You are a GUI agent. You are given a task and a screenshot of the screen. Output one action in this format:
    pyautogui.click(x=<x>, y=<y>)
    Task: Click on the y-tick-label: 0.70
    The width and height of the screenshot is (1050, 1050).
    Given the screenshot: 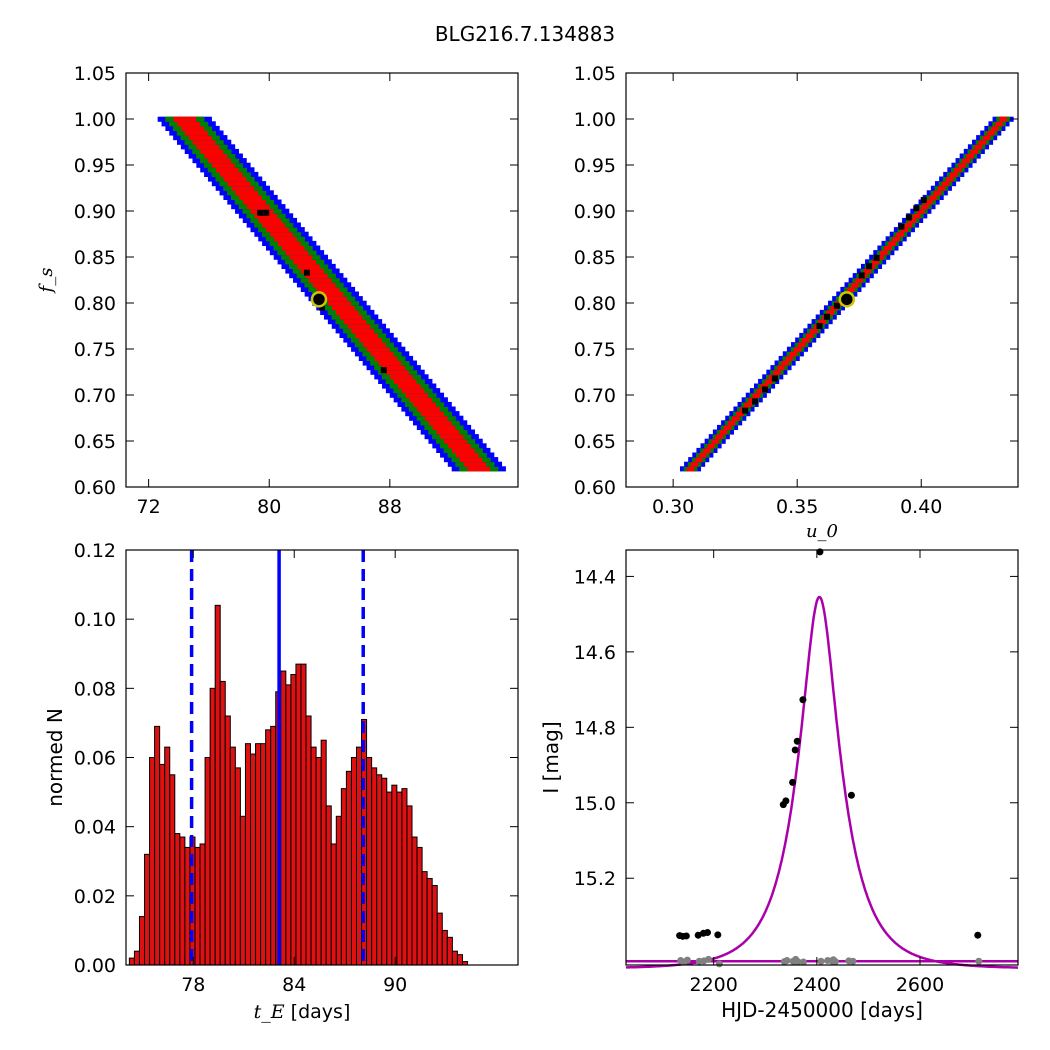 What is the action you would take?
    pyautogui.click(x=95, y=396)
    